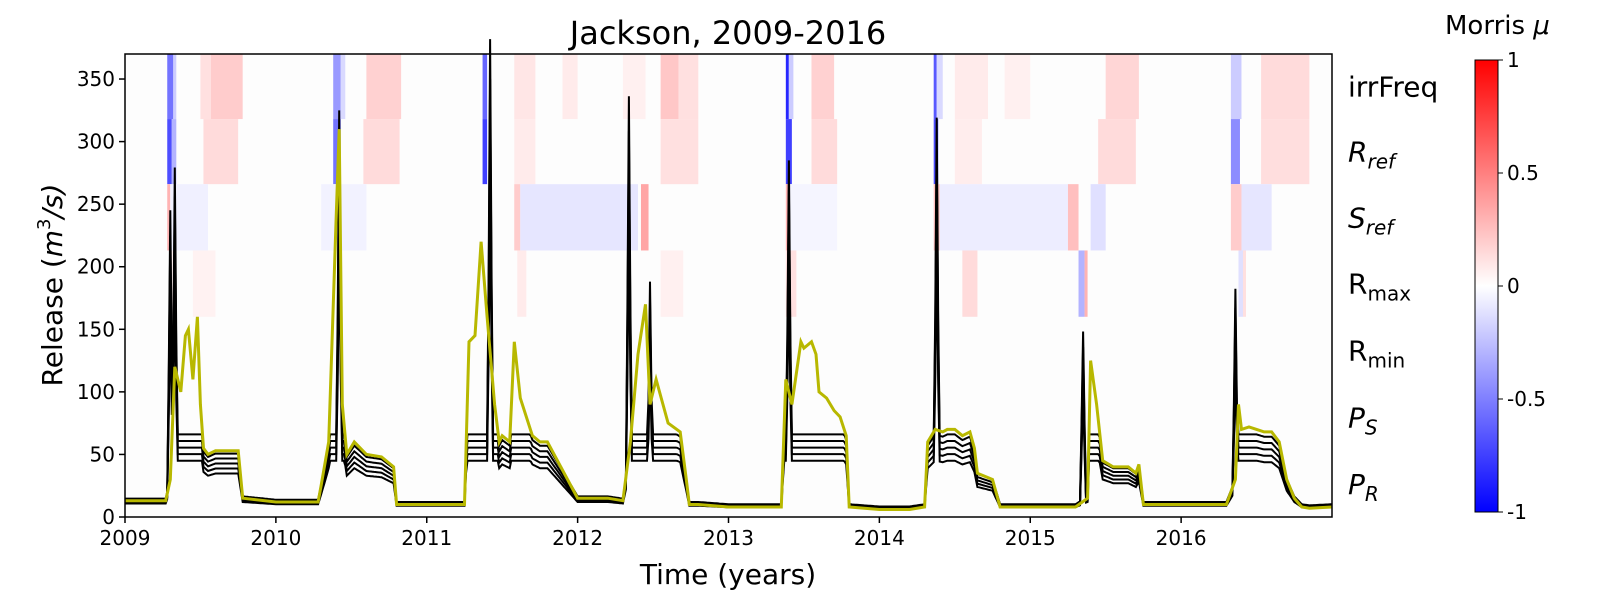 The height and width of the screenshot is (600, 1600). I want to click on x-tick-label: 2012, so click(577, 538).